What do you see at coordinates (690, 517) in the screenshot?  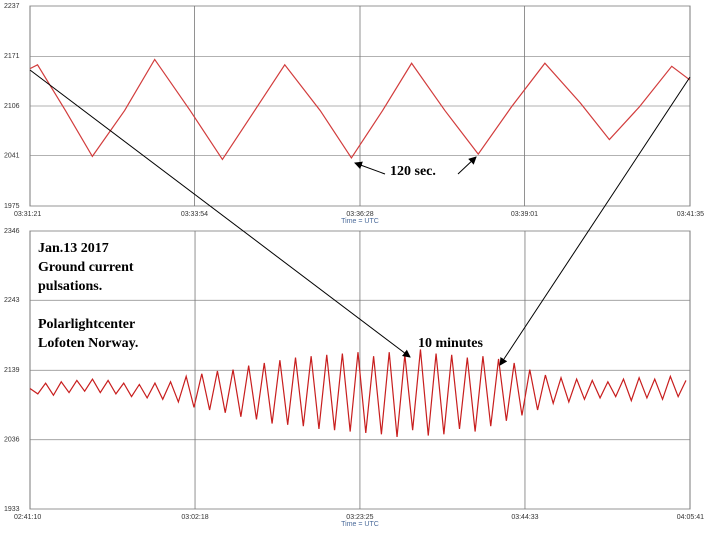 I see `x-tick-label: 04:05:41` at bounding box center [690, 517].